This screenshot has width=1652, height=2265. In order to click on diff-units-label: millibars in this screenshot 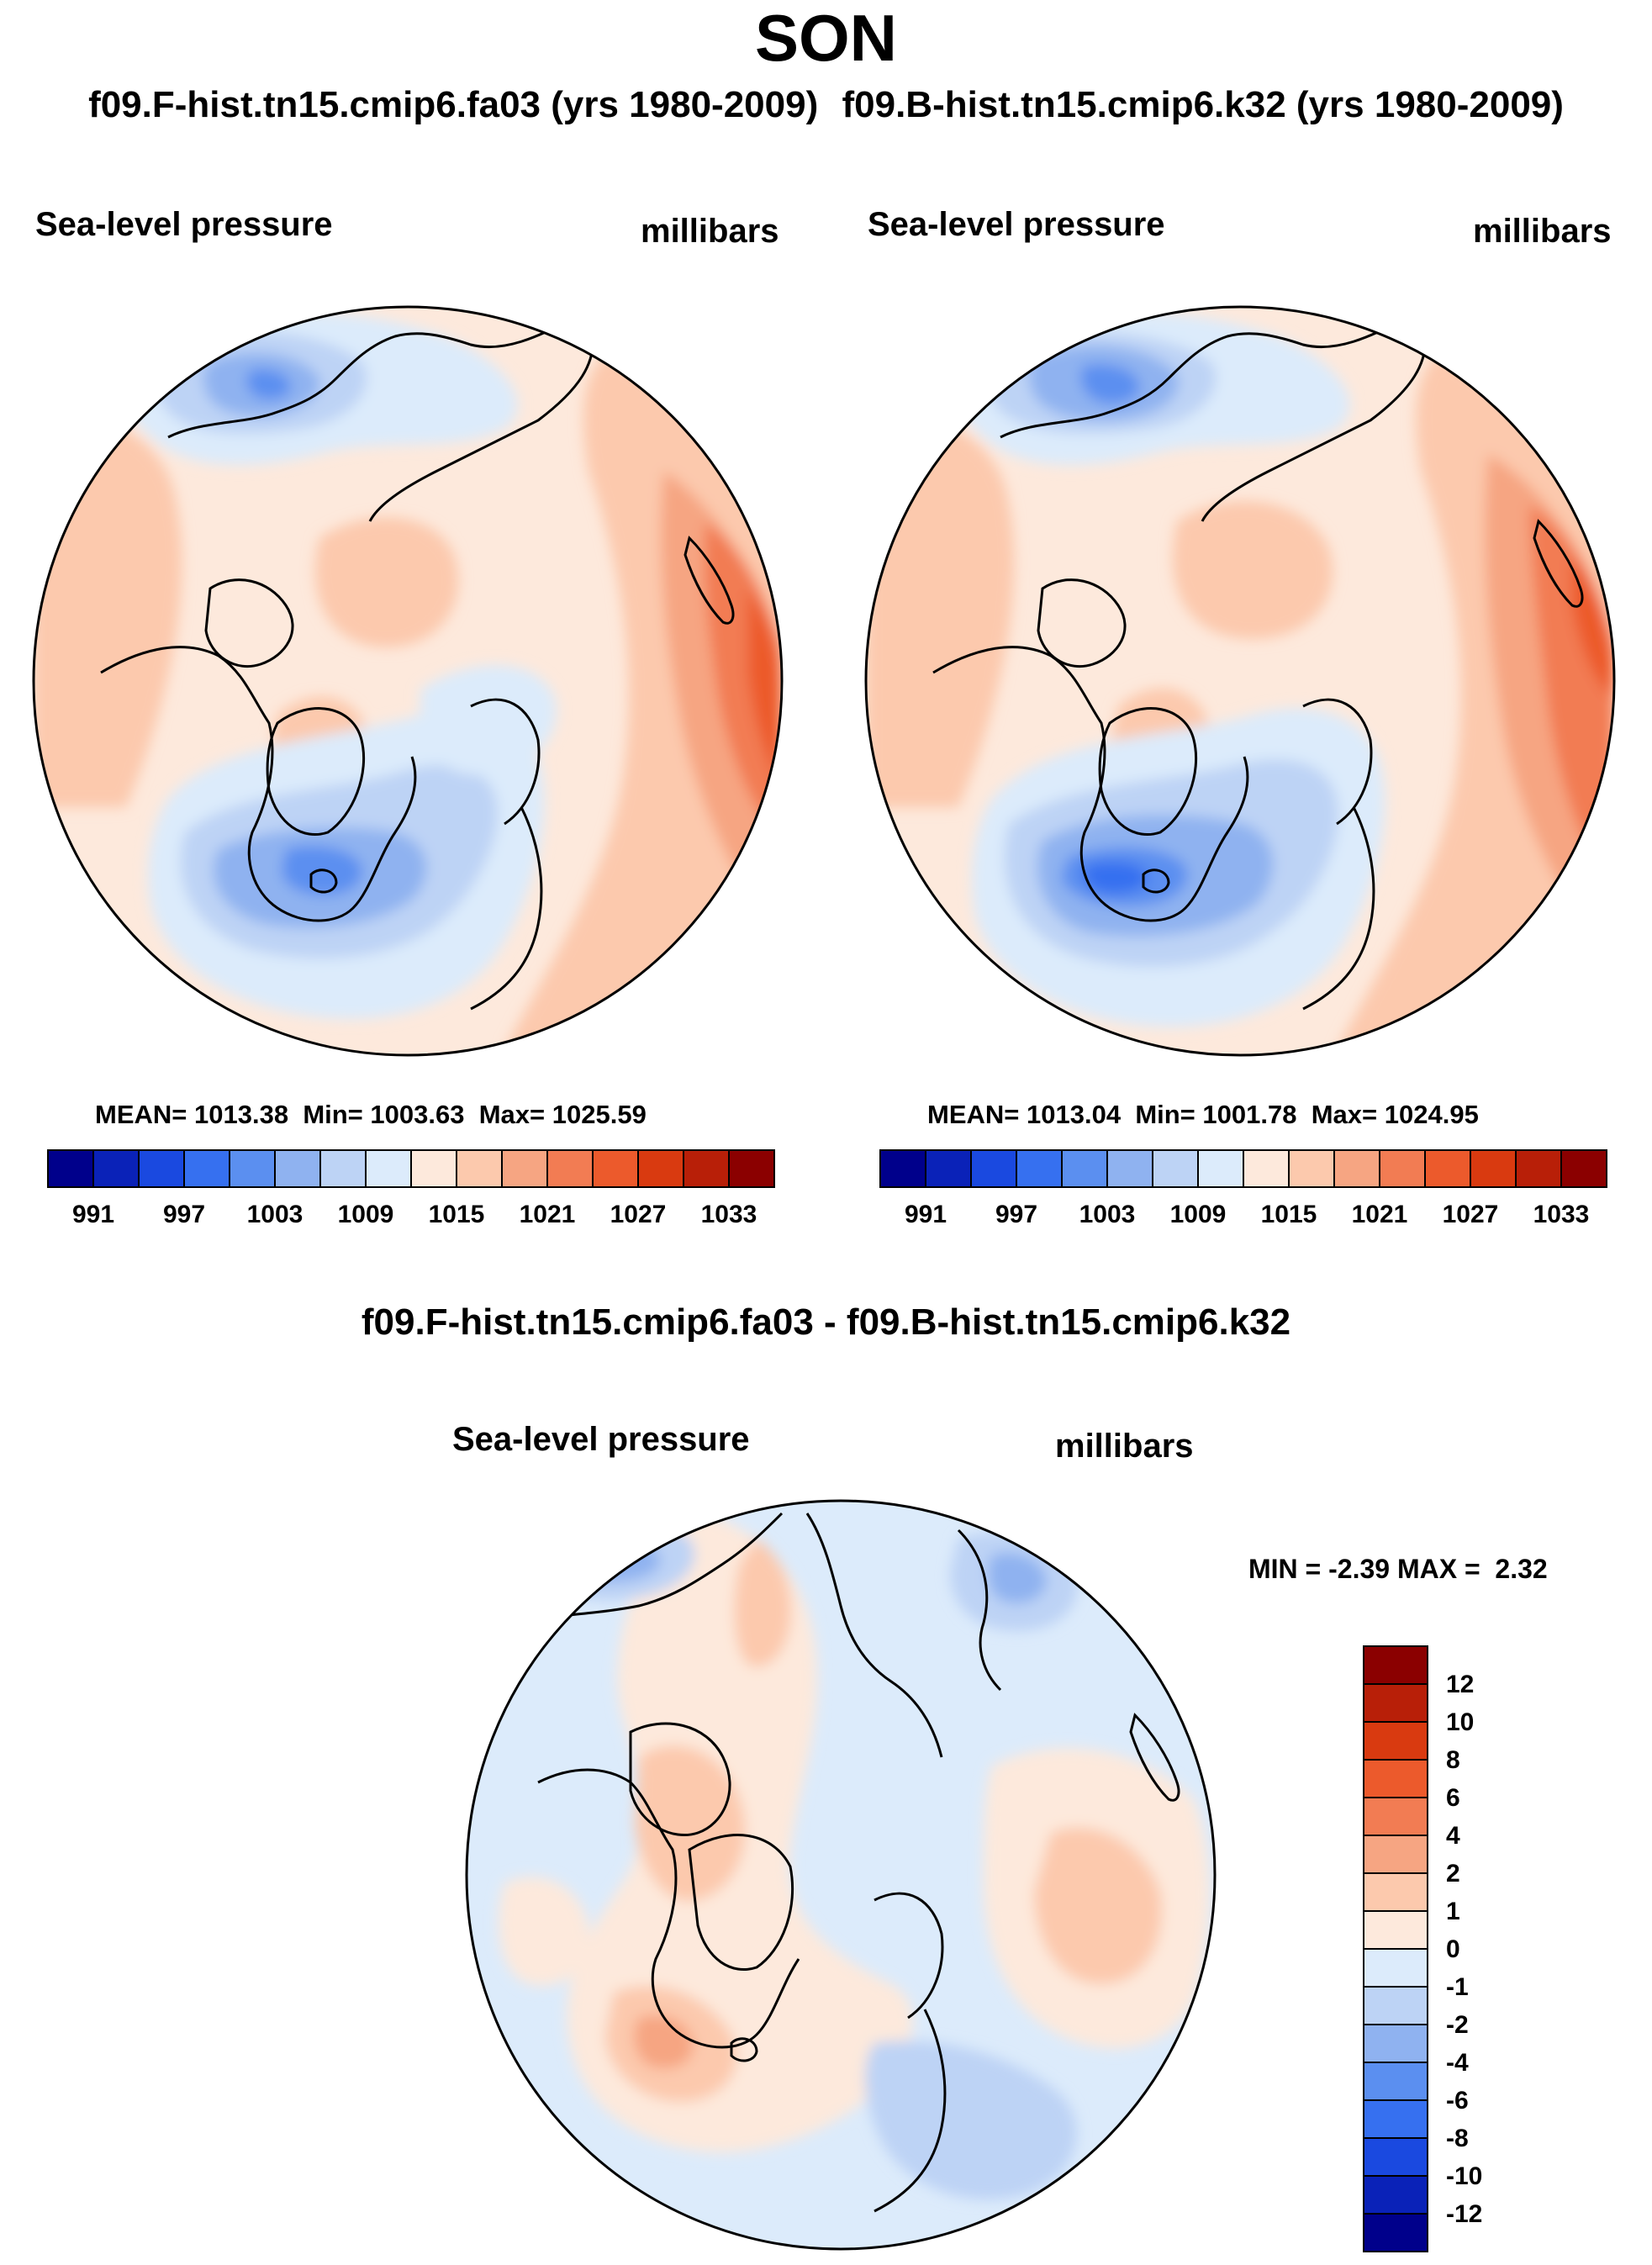, I will do `click(1124, 1446)`.